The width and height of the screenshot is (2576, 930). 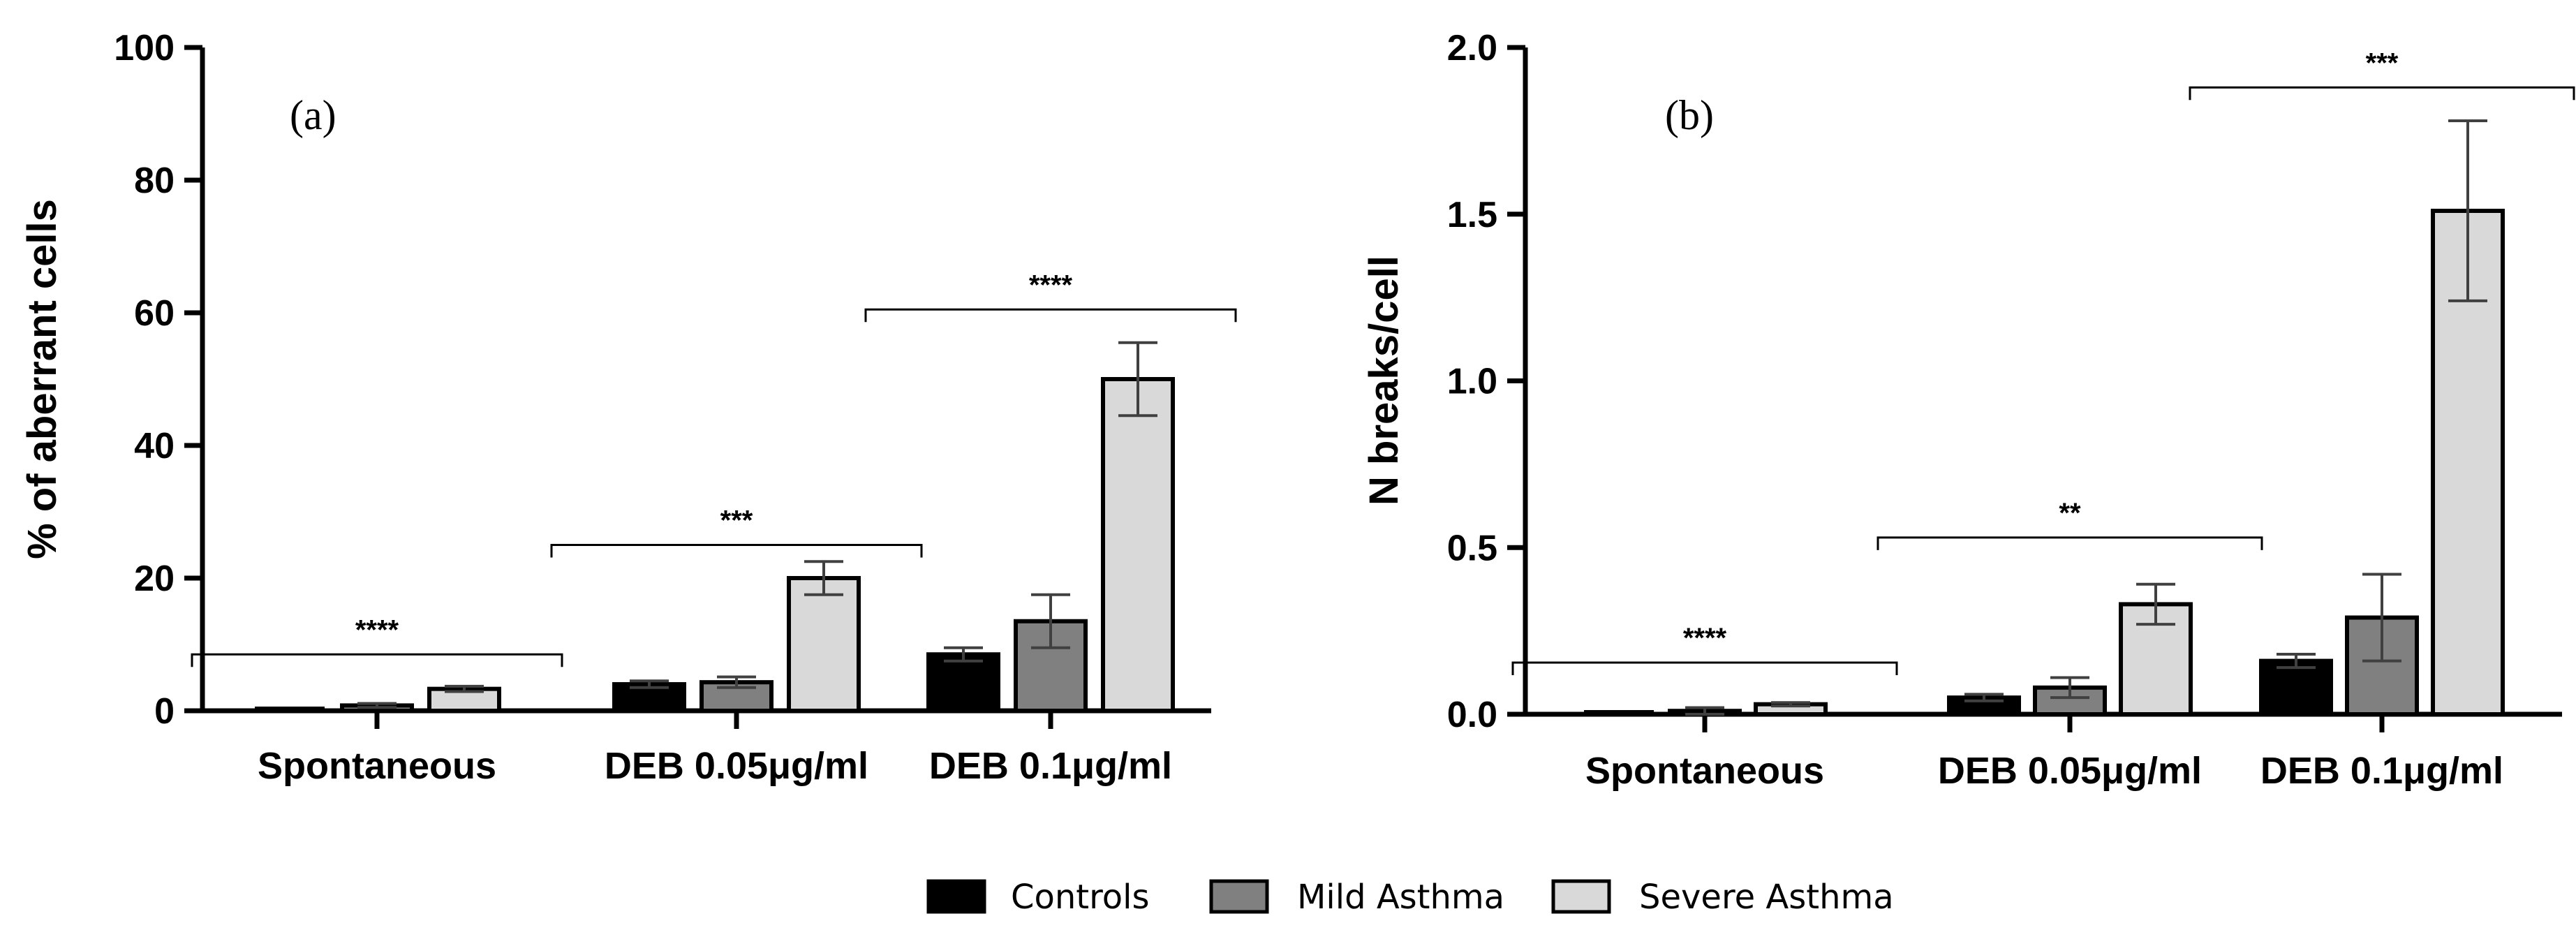 What do you see at coordinates (1472, 715) in the screenshot?
I see `y-tick-label: 0.0` at bounding box center [1472, 715].